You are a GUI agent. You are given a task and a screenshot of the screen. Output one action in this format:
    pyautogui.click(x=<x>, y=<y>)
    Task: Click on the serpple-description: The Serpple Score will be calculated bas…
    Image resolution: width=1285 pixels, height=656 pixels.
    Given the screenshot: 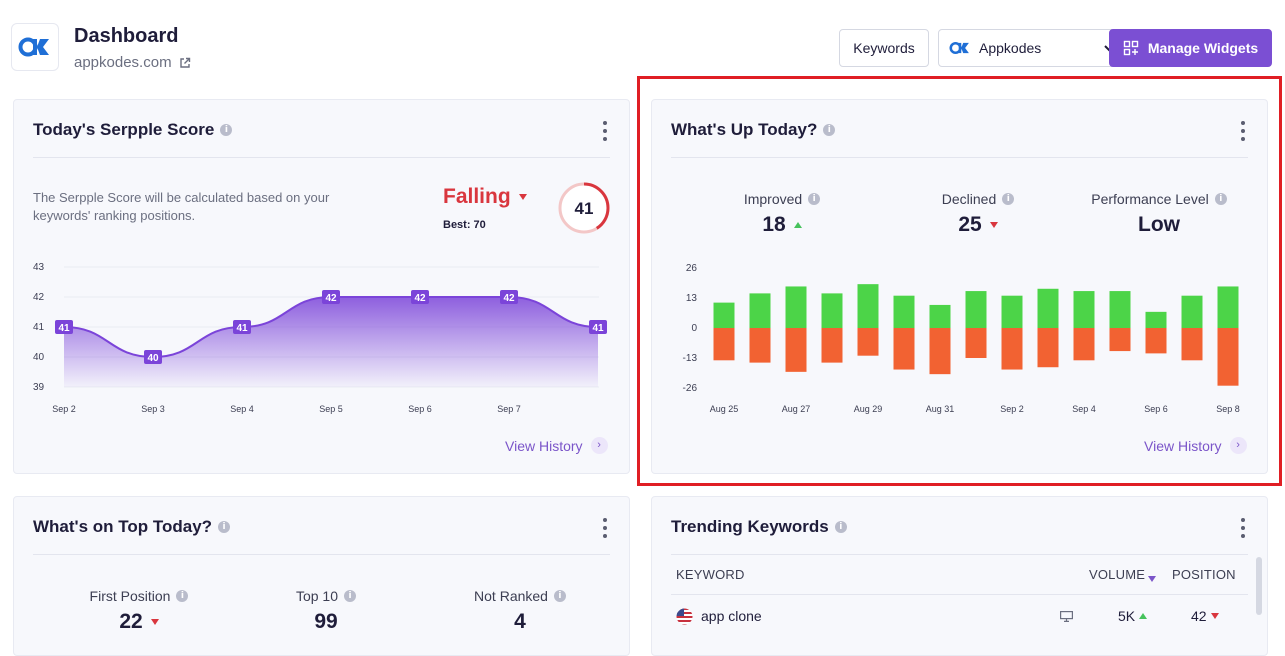 What is the action you would take?
    pyautogui.click(x=181, y=207)
    